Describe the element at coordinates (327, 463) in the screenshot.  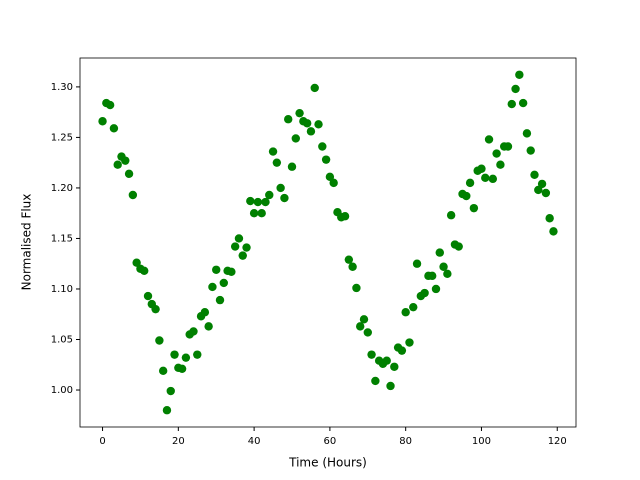
I see `x-axis-label: Time (Hours)` at that location.